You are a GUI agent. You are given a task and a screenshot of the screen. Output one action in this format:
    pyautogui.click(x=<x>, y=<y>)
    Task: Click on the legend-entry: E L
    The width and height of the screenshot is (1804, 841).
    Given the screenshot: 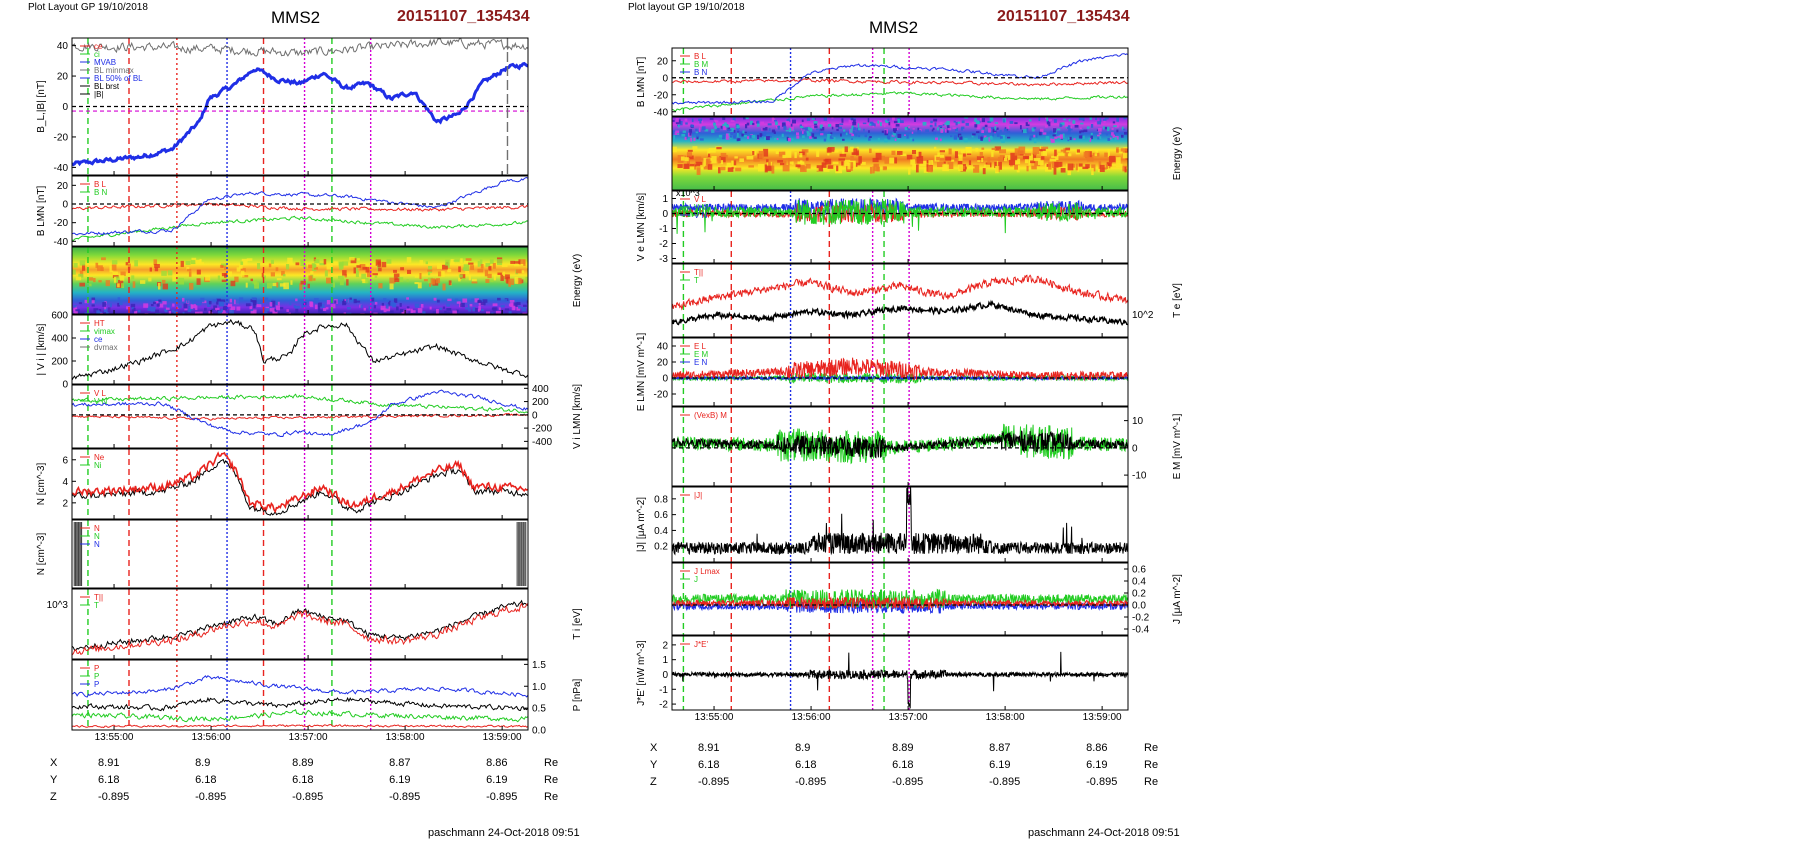 What is the action you would take?
    pyautogui.click(x=700, y=346)
    